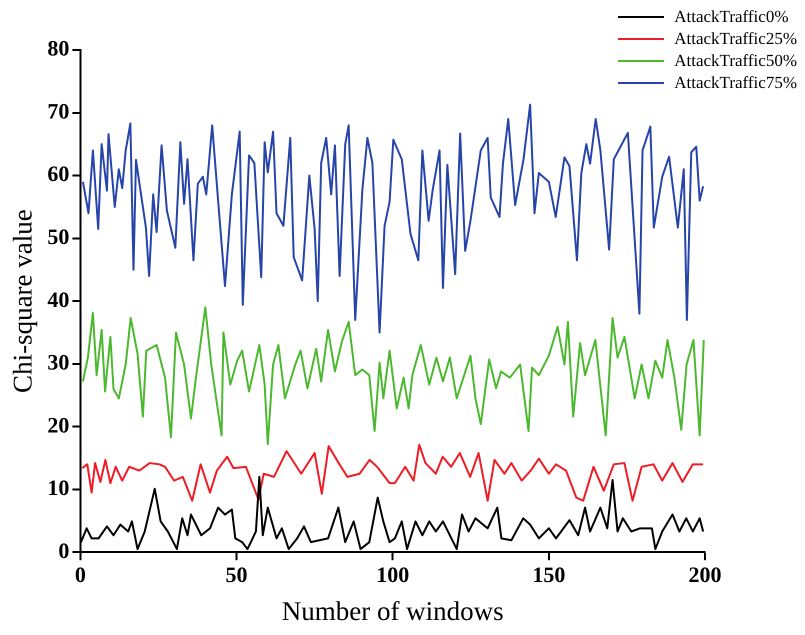  What do you see at coordinates (22, 301) in the screenshot?
I see `y-axis-title: Chi-square value` at bounding box center [22, 301].